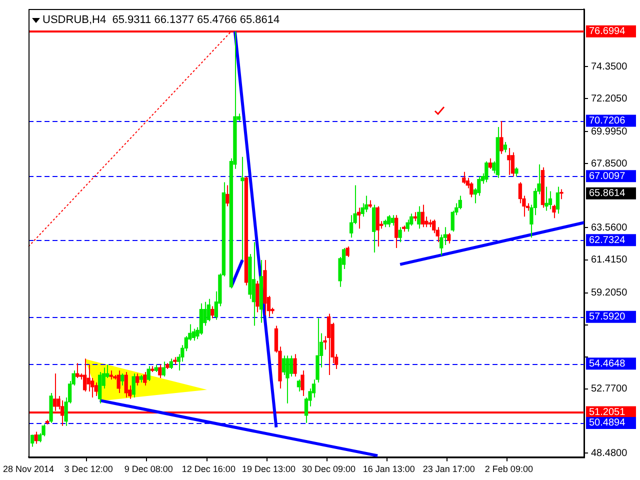 This screenshot has height=480, width=640. What do you see at coordinates (607, 120) in the screenshot?
I see `ref-line-label: 70.7206` at bounding box center [607, 120].